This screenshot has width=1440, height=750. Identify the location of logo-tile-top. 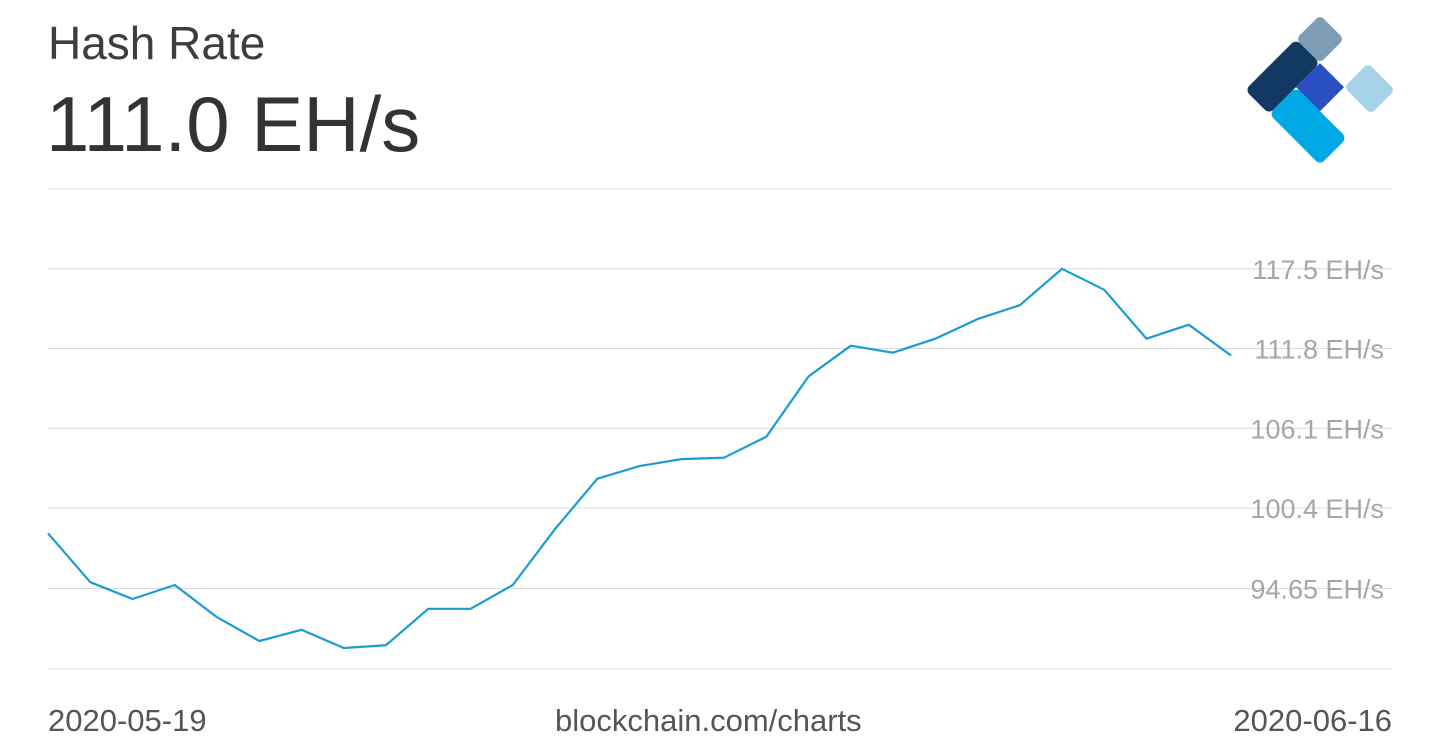
(1320, 39).